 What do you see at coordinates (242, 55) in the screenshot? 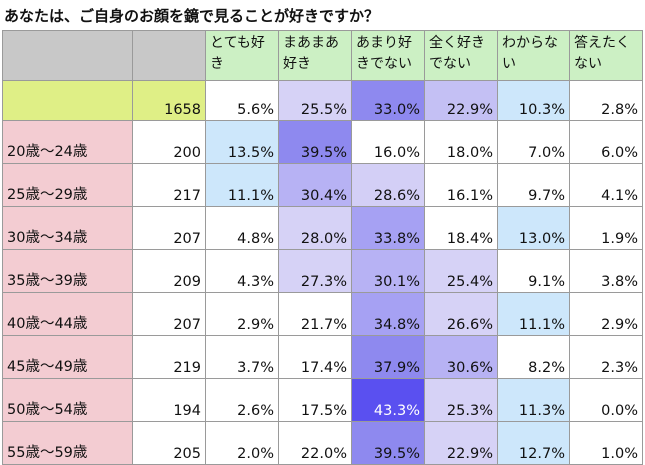
I see `column-header: とても好き` at bounding box center [242, 55].